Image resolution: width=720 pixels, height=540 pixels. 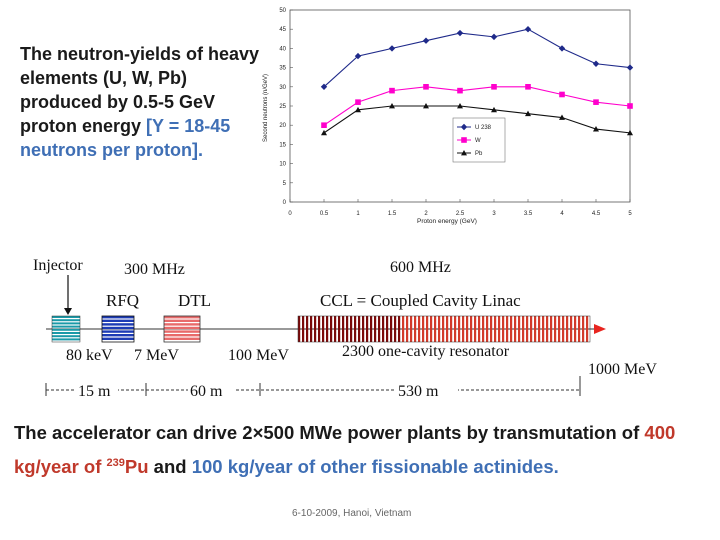 What do you see at coordinates (282, 126) in the screenshot?
I see `y-tick-label: 20` at bounding box center [282, 126].